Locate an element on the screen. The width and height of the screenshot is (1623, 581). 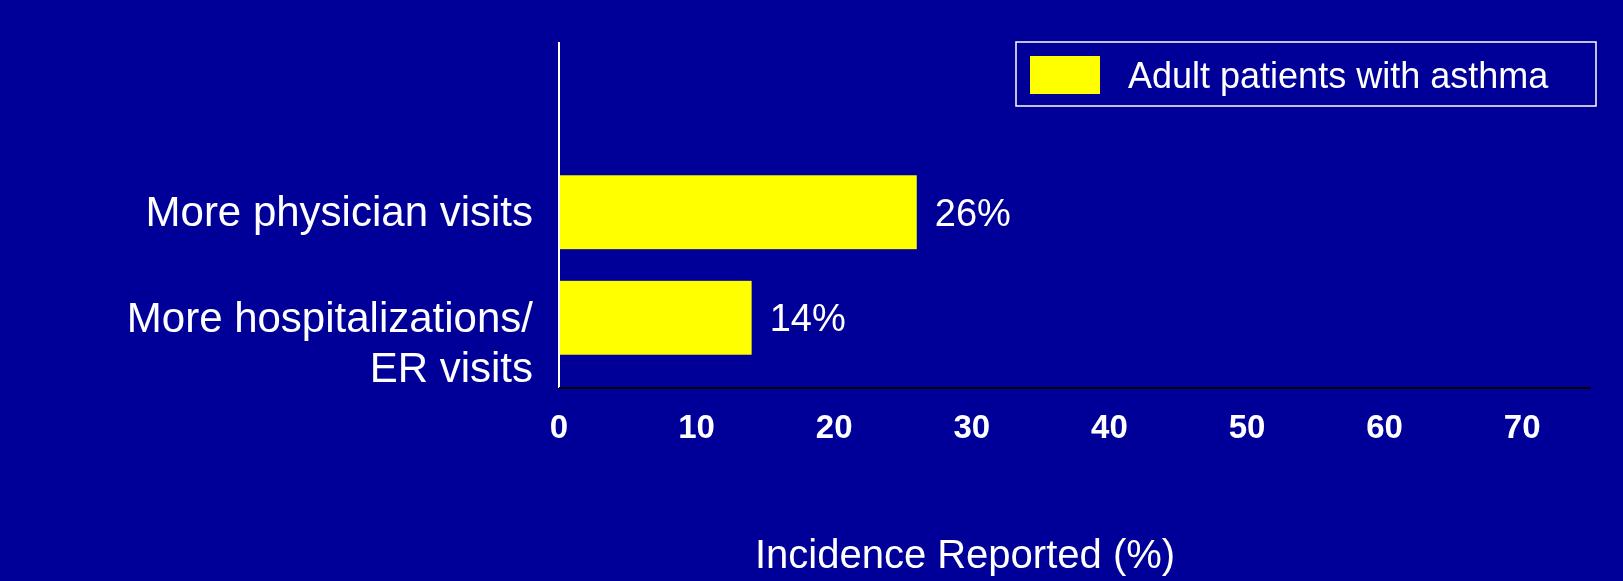
x-tick-label: 20 is located at coordinates (834, 426).